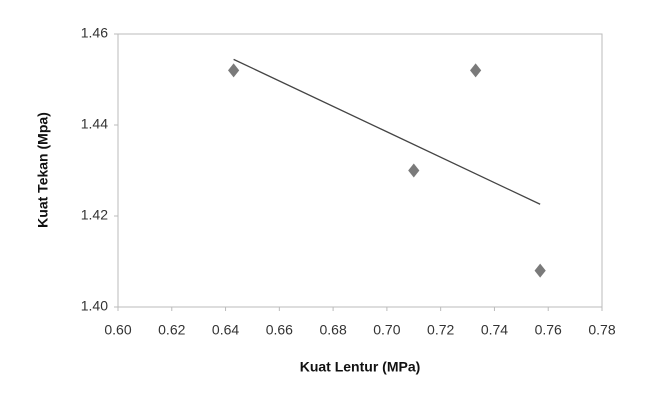  Describe the element at coordinates (494, 330) in the screenshot. I see `x-tick-label: 0.74` at that location.